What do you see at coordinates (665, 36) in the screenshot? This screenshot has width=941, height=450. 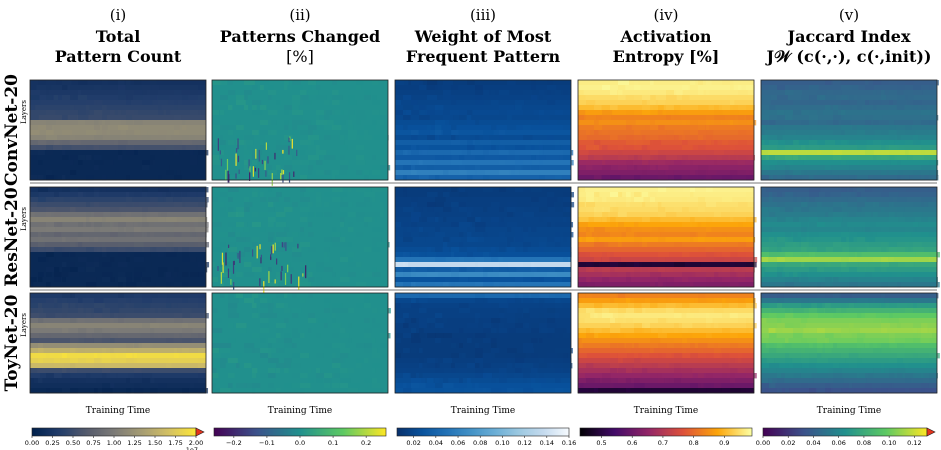 I see `column-title-line: Activation` at bounding box center [665, 36].